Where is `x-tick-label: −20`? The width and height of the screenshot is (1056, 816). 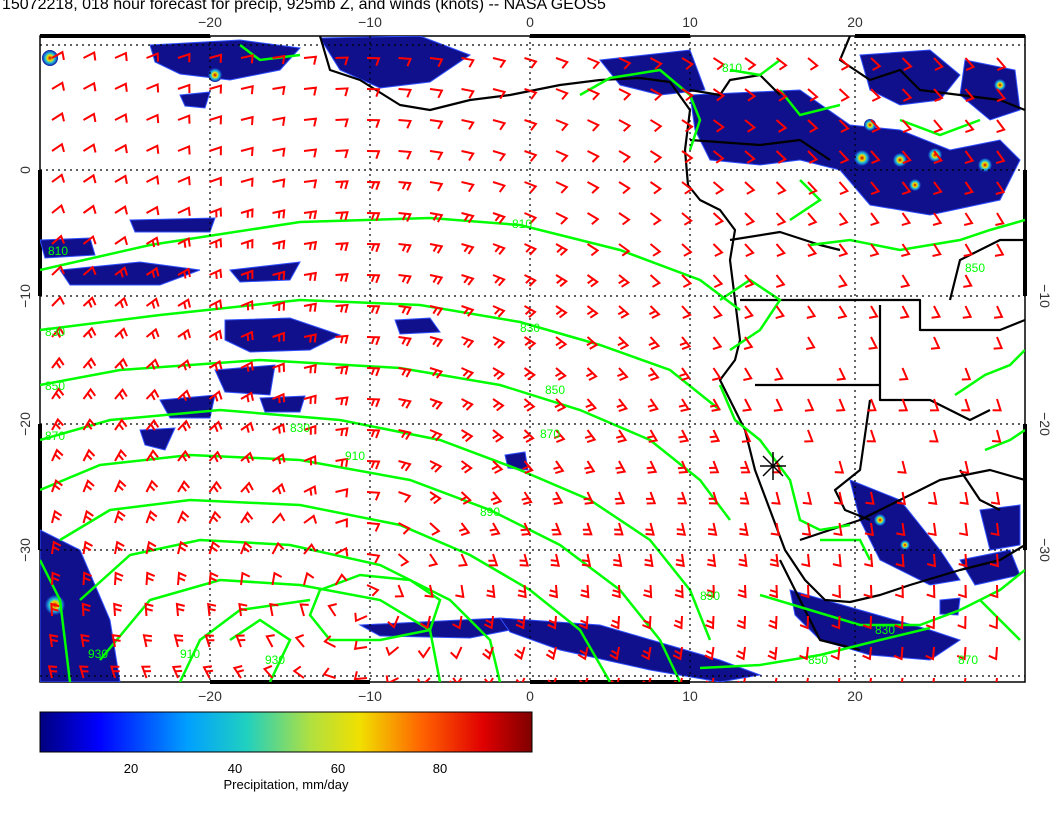 x-tick-label: −20 is located at coordinates (210, 696).